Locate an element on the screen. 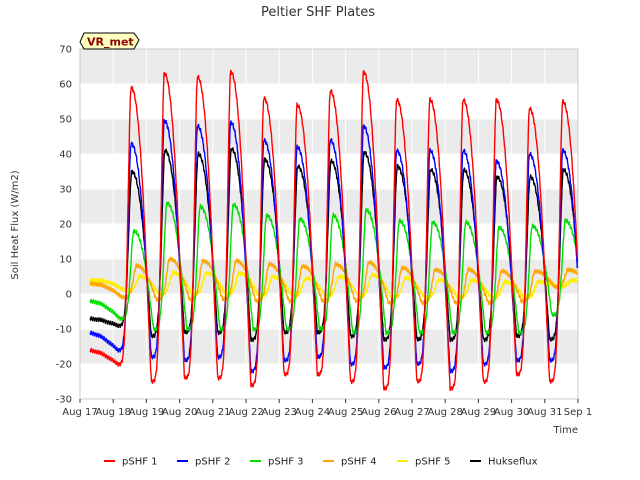 The height and width of the screenshot is (480, 640). chart-title: Peltier SHF Plates is located at coordinates (318, 12).